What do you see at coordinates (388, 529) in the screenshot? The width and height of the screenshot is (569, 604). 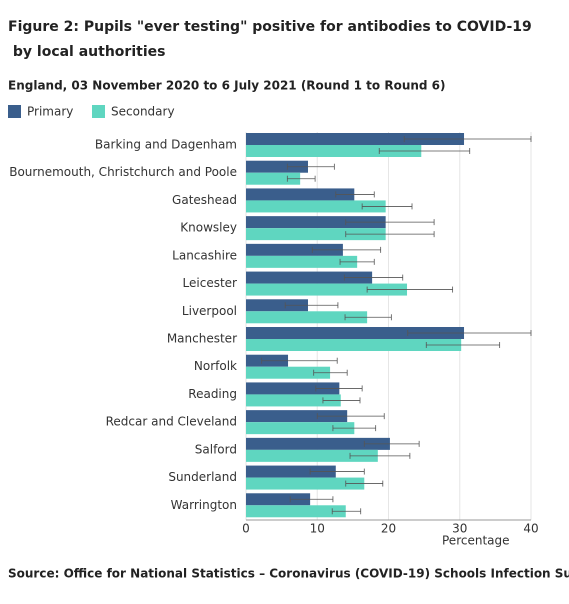 I see `x-tick-label: 20` at bounding box center [388, 529].